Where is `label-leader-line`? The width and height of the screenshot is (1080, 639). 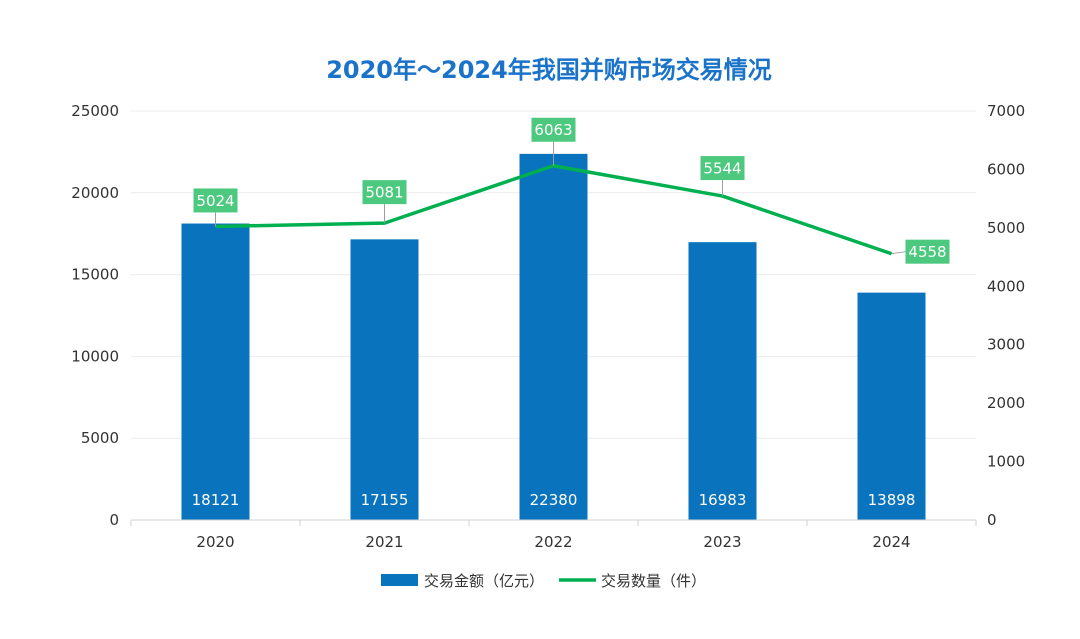
label-leader-line is located at coordinates (898, 253).